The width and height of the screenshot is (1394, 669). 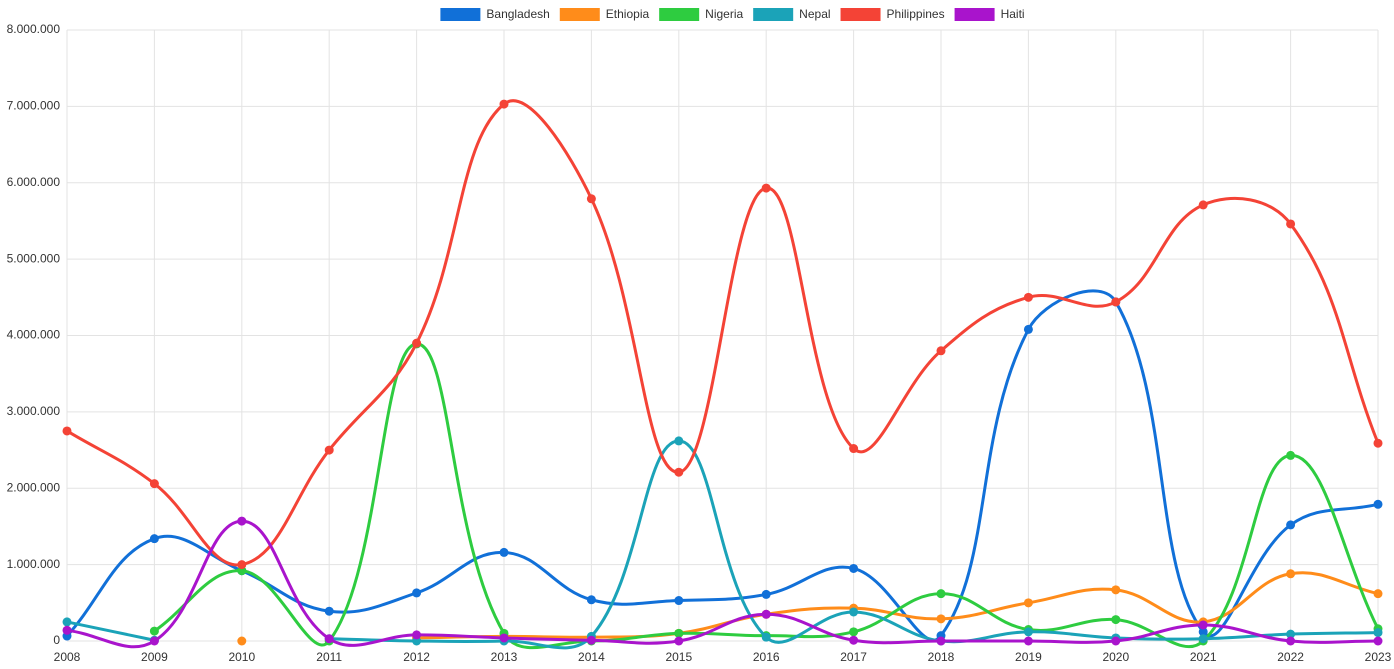 I want to click on x-tick-label: 2016, so click(x=766, y=657).